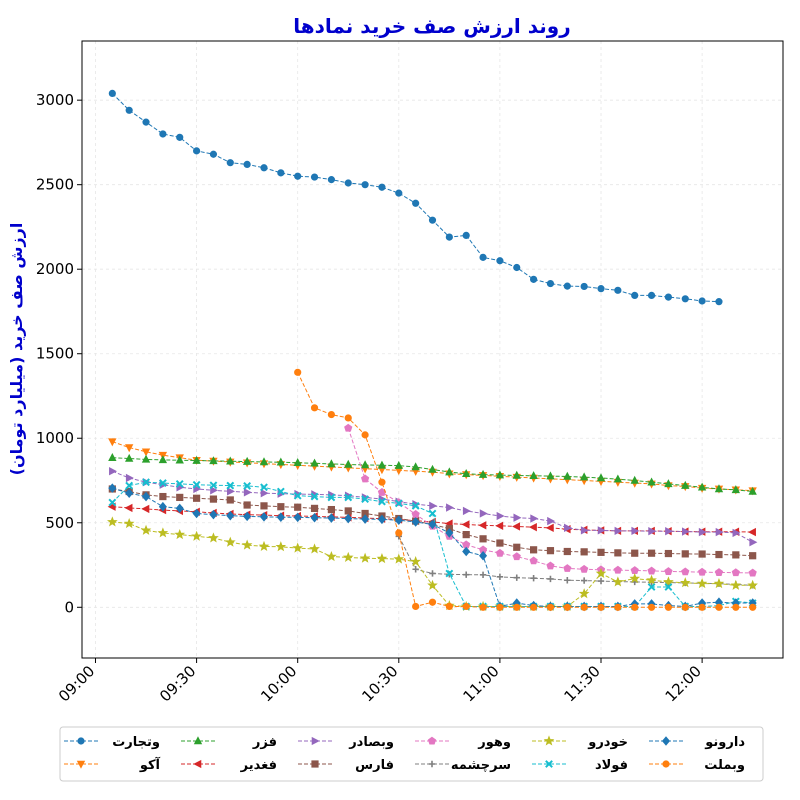 The height and width of the screenshot is (800, 800). I want to click on y-axis: 0 500 1000 1500 2000 2500 3000, so click(59, 353).